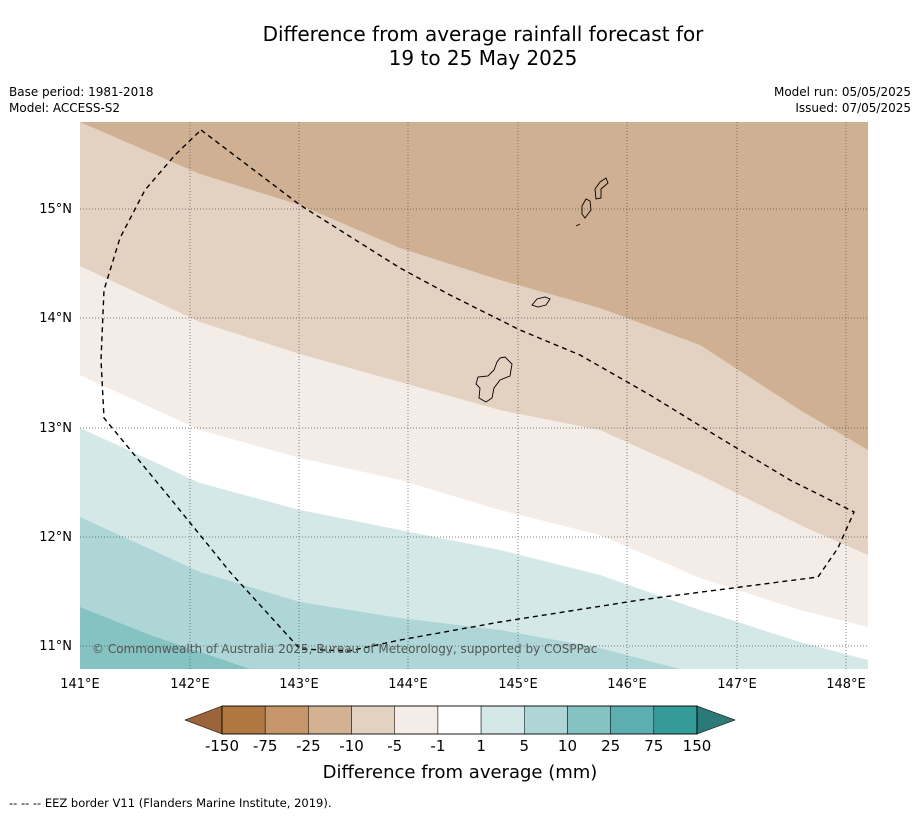  I want to click on colorbar-tick-label: -5, so click(394, 746).